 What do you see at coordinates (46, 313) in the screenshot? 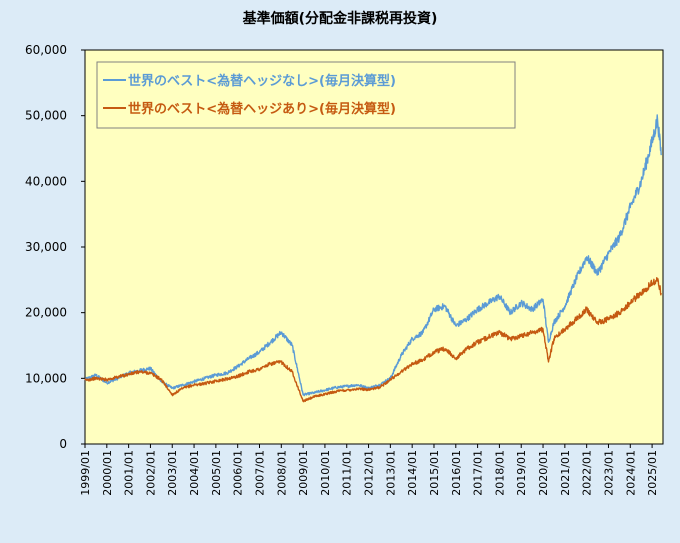
I see `y-tick-label: 20,000` at bounding box center [46, 313].